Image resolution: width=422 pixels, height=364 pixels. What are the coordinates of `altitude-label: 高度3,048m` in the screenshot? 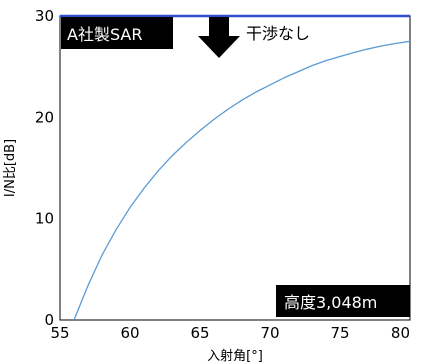 It's located at (330, 302).